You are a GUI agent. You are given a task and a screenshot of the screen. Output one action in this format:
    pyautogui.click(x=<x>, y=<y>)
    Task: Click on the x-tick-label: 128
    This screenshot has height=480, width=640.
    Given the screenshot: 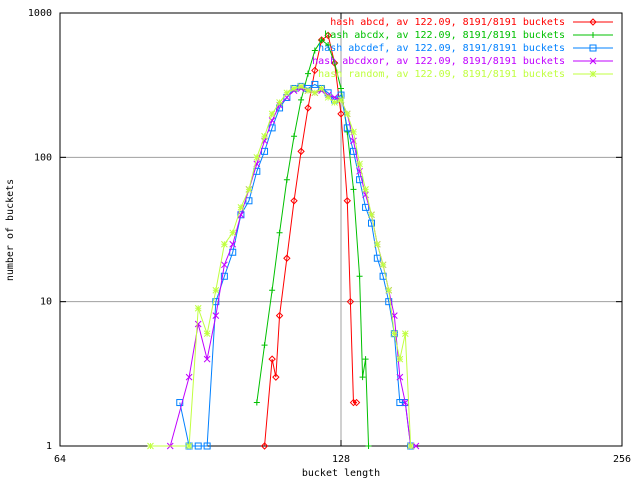 What is the action you would take?
    pyautogui.click(x=341, y=459)
    